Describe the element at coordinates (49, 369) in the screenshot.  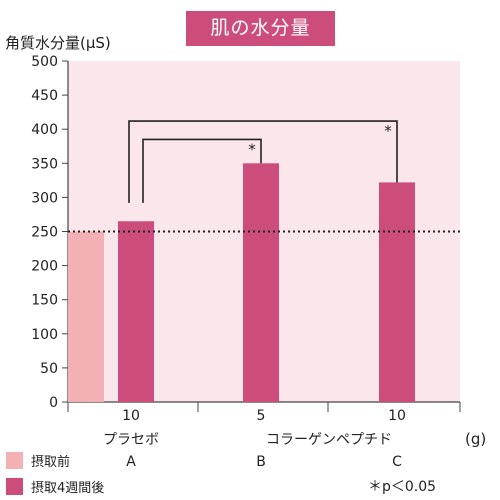
I see `y-tick-label: 50` at that location.